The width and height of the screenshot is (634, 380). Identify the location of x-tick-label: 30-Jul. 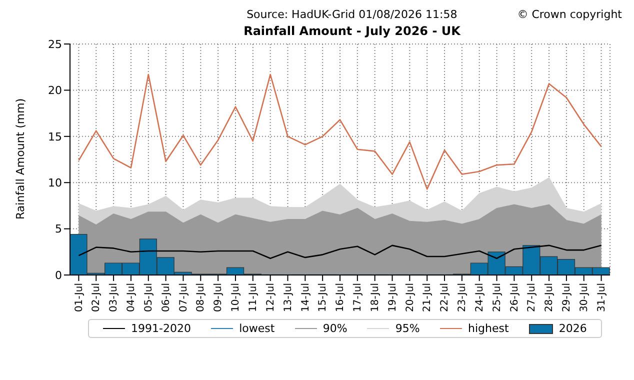
(584, 297).